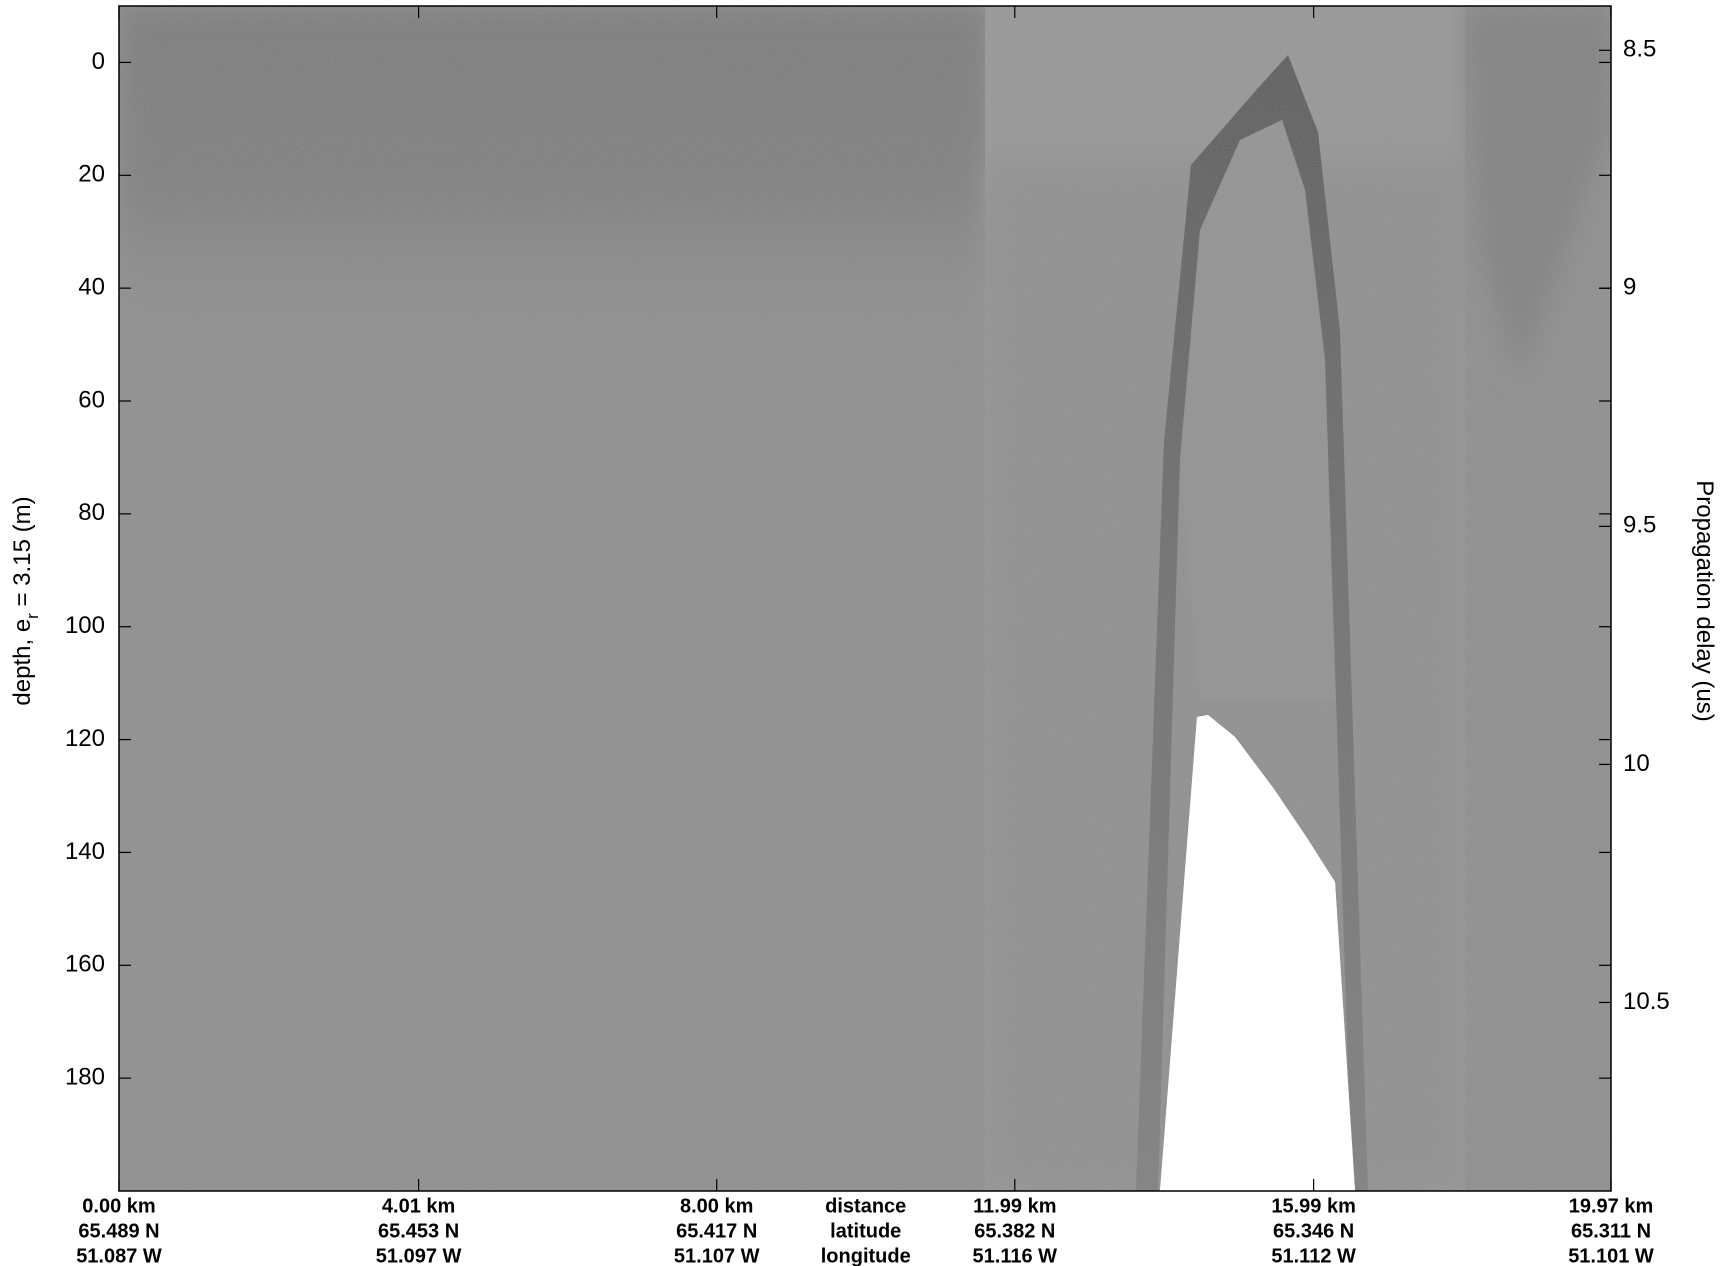  Describe the element at coordinates (1629, 287) in the screenshot. I see `y2-tick-label: 9` at that location.